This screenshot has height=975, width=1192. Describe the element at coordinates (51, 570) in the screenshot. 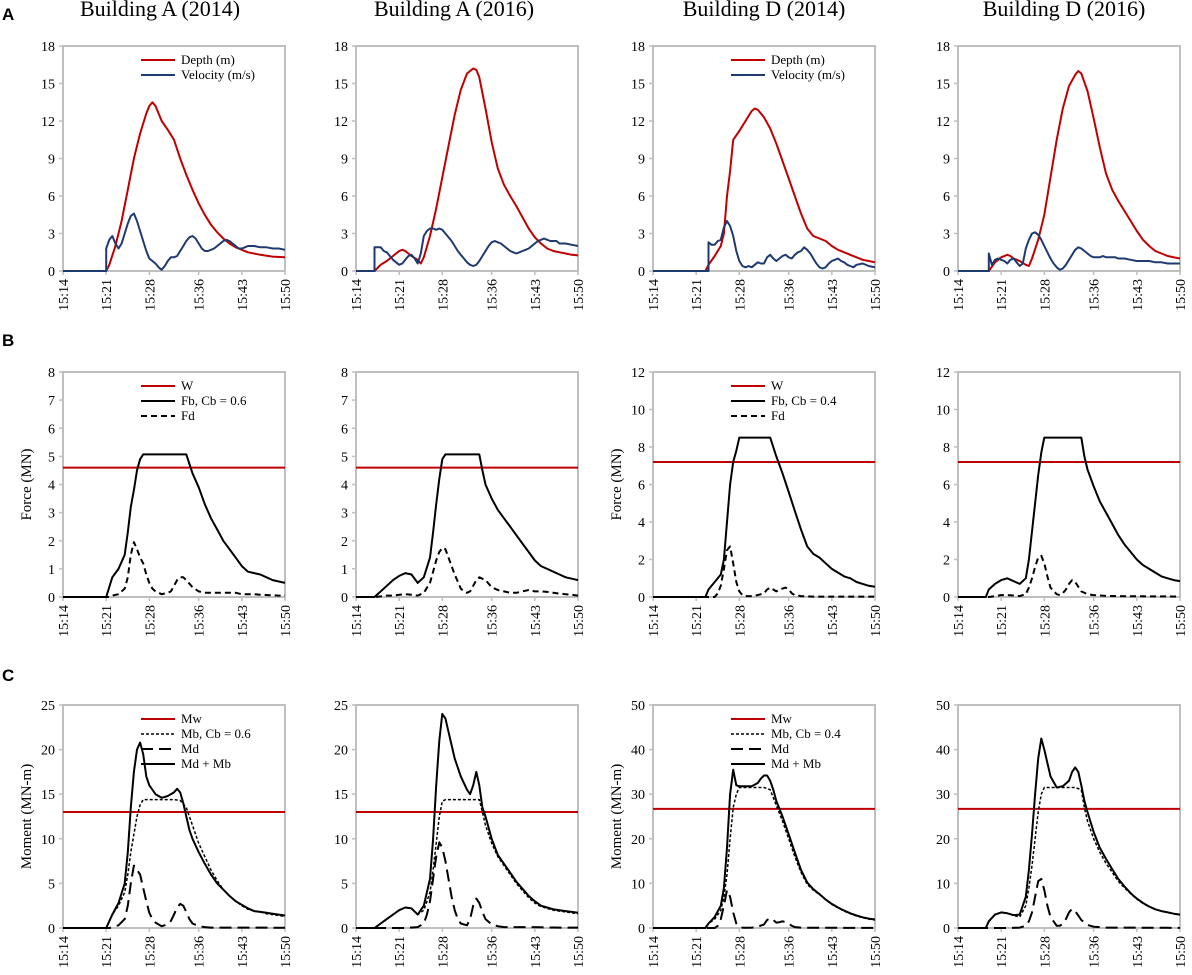

I see `y-tick-label: 1` at that location.